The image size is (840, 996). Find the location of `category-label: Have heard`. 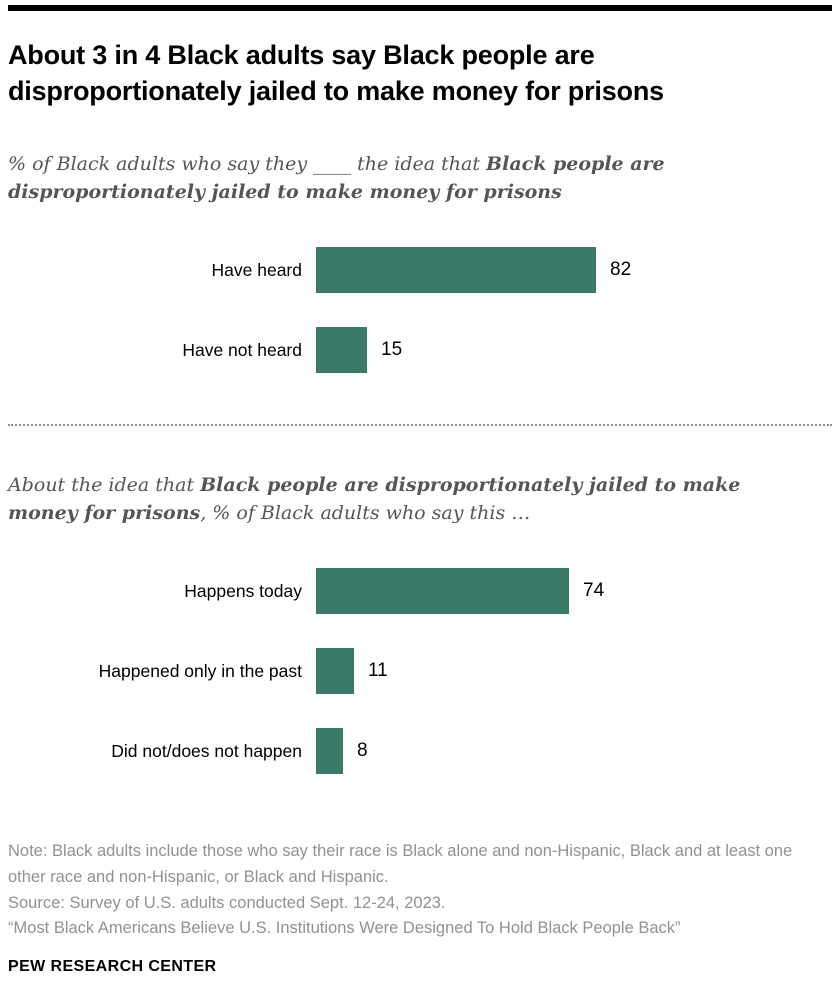

category-label: Have heard is located at coordinates (256, 269).